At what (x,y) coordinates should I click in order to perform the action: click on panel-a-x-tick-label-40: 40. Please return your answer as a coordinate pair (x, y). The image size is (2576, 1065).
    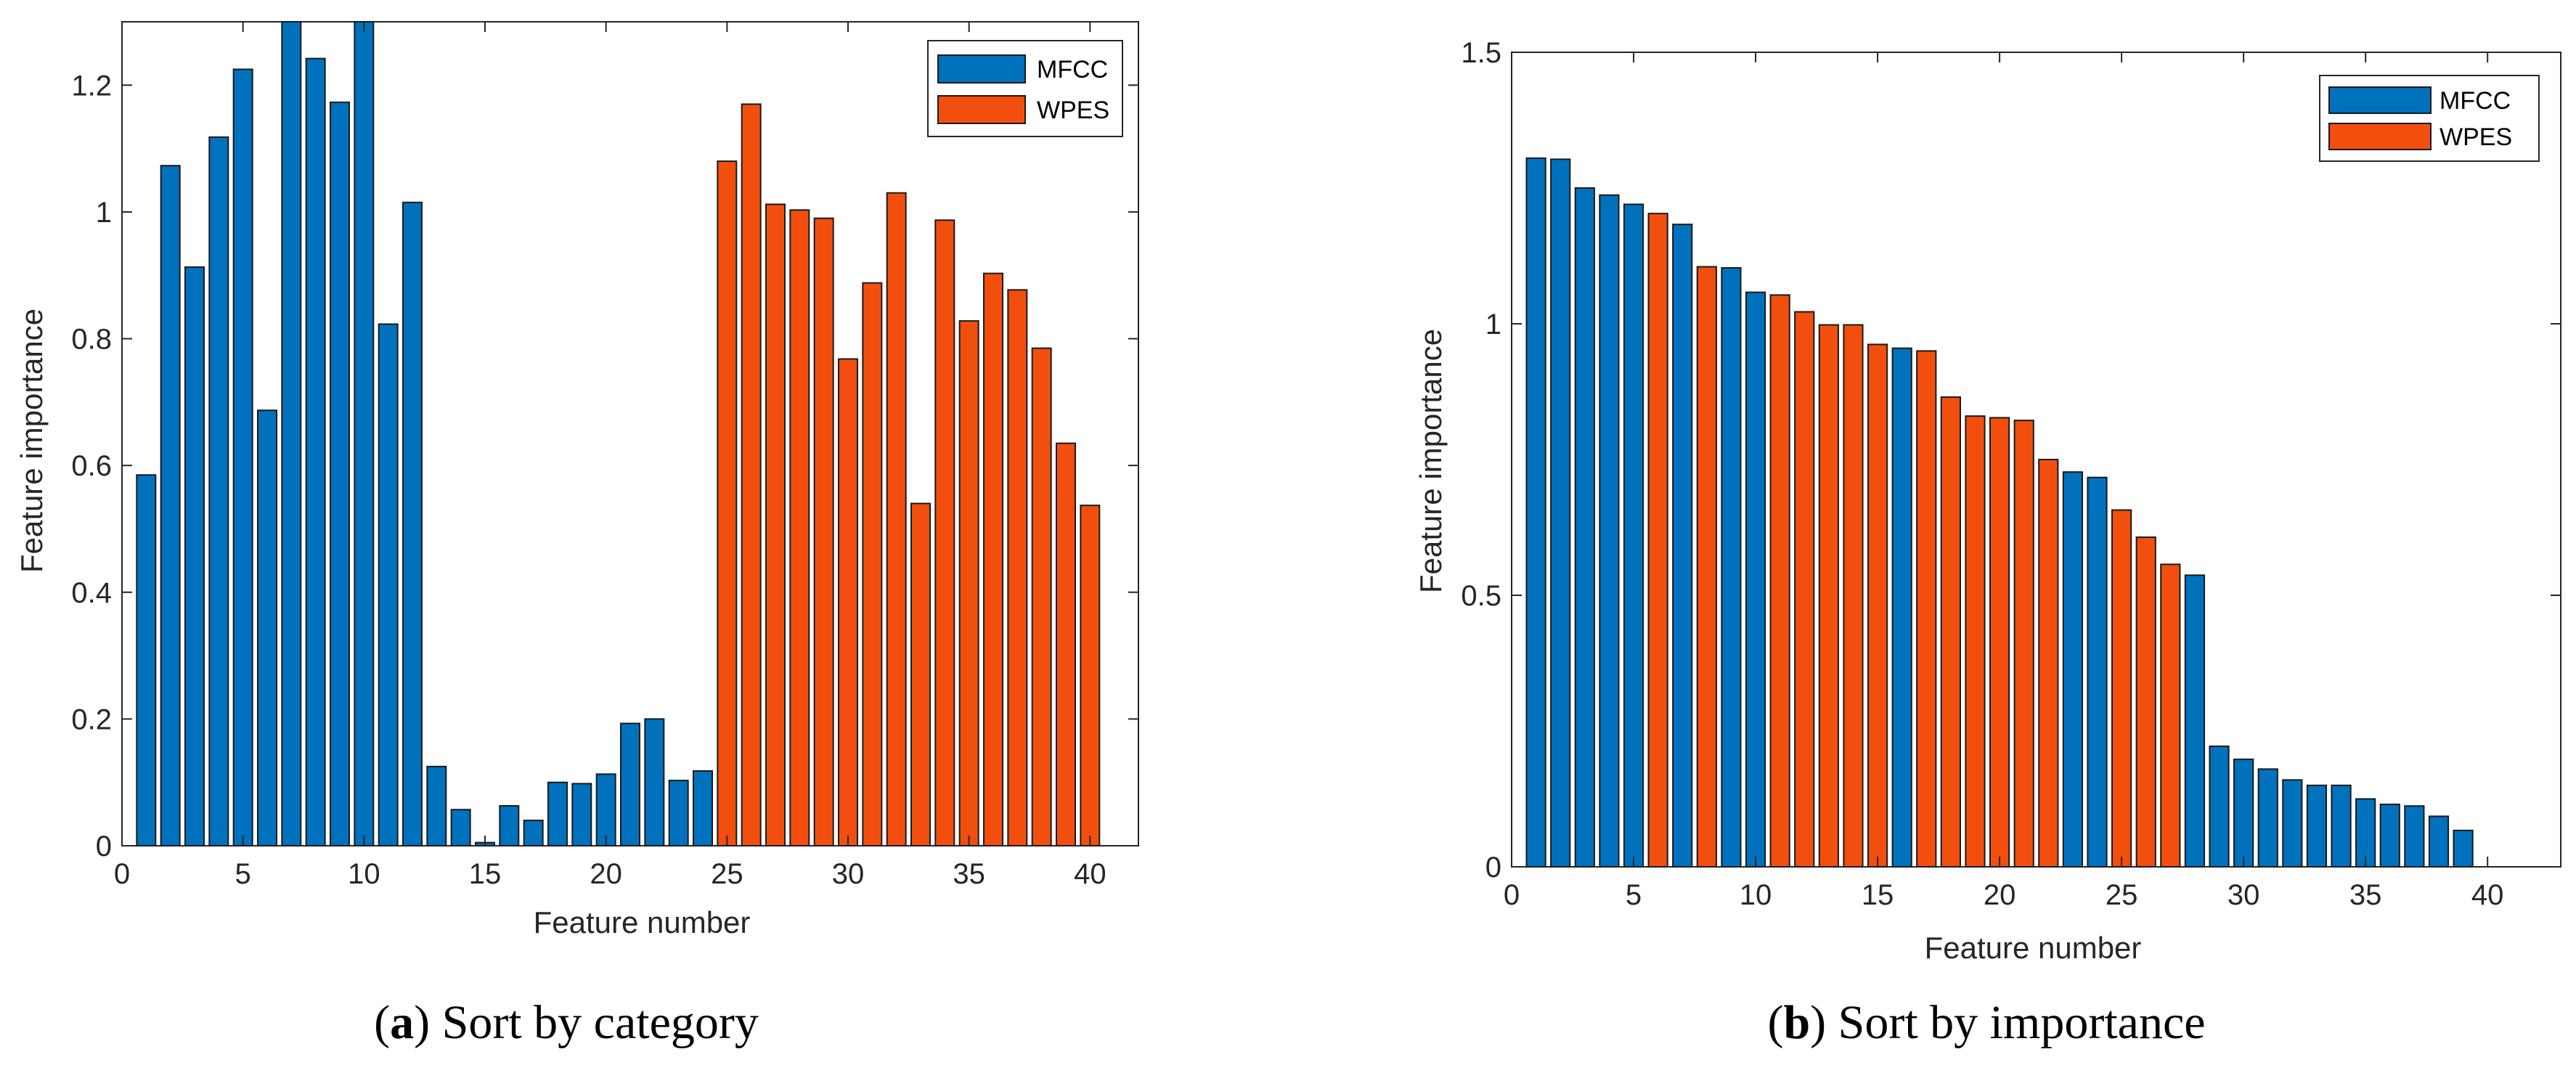
    Looking at the image, I should click on (1090, 874).